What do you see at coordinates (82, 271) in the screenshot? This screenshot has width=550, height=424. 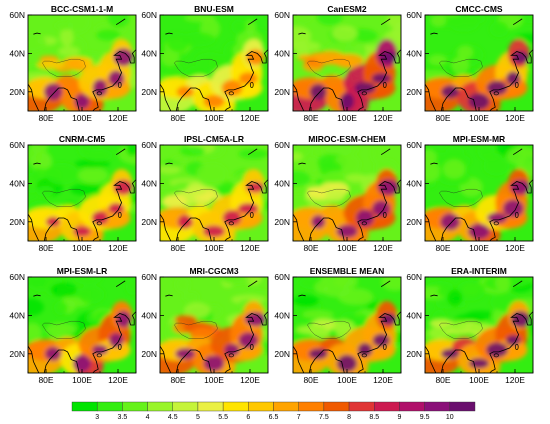 I see `panel-title: MPI-ESM-LR` at bounding box center [82, 271].